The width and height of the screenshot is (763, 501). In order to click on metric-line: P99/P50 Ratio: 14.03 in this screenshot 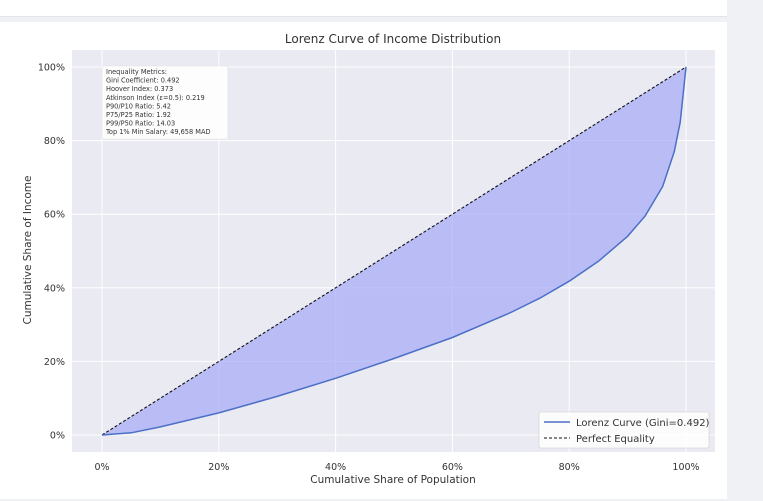, I will do `click(140, 124)`.